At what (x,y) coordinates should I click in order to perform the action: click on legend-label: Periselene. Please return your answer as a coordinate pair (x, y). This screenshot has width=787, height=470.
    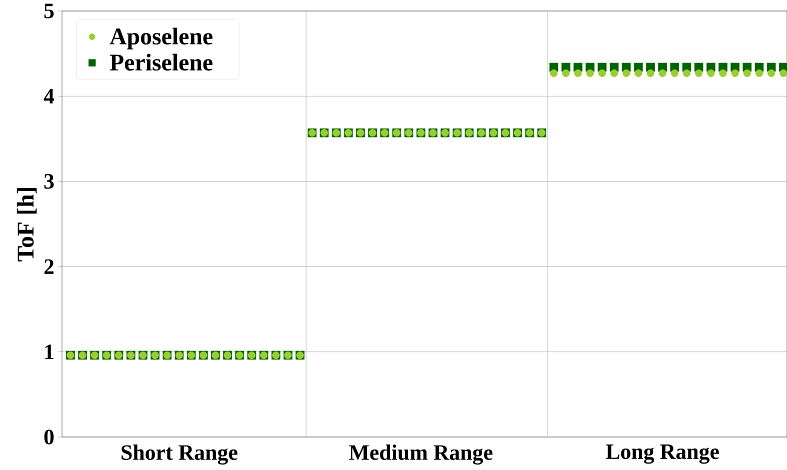
    Looking at the image, I should click on (161, 62).